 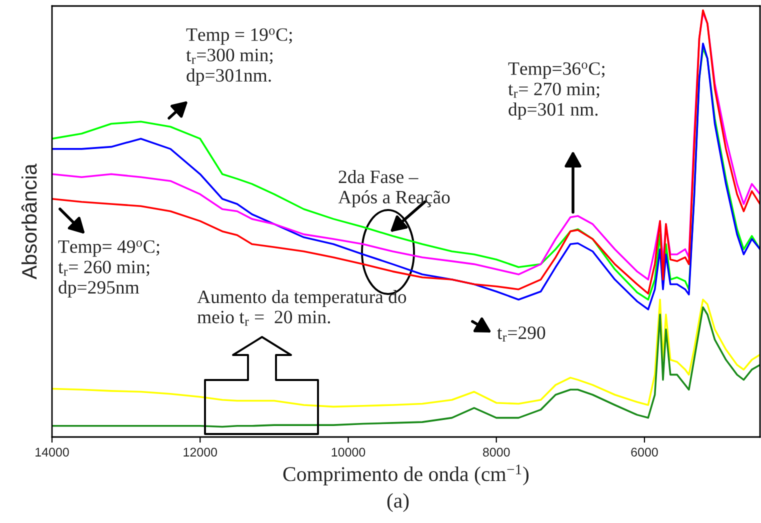 What do you see at coordinates (301, 308) in the screenshot?
I see `annotation: Aumento da temperatura do meio t$_{r}$ = 20 min.` at bounding box center [301, 308].